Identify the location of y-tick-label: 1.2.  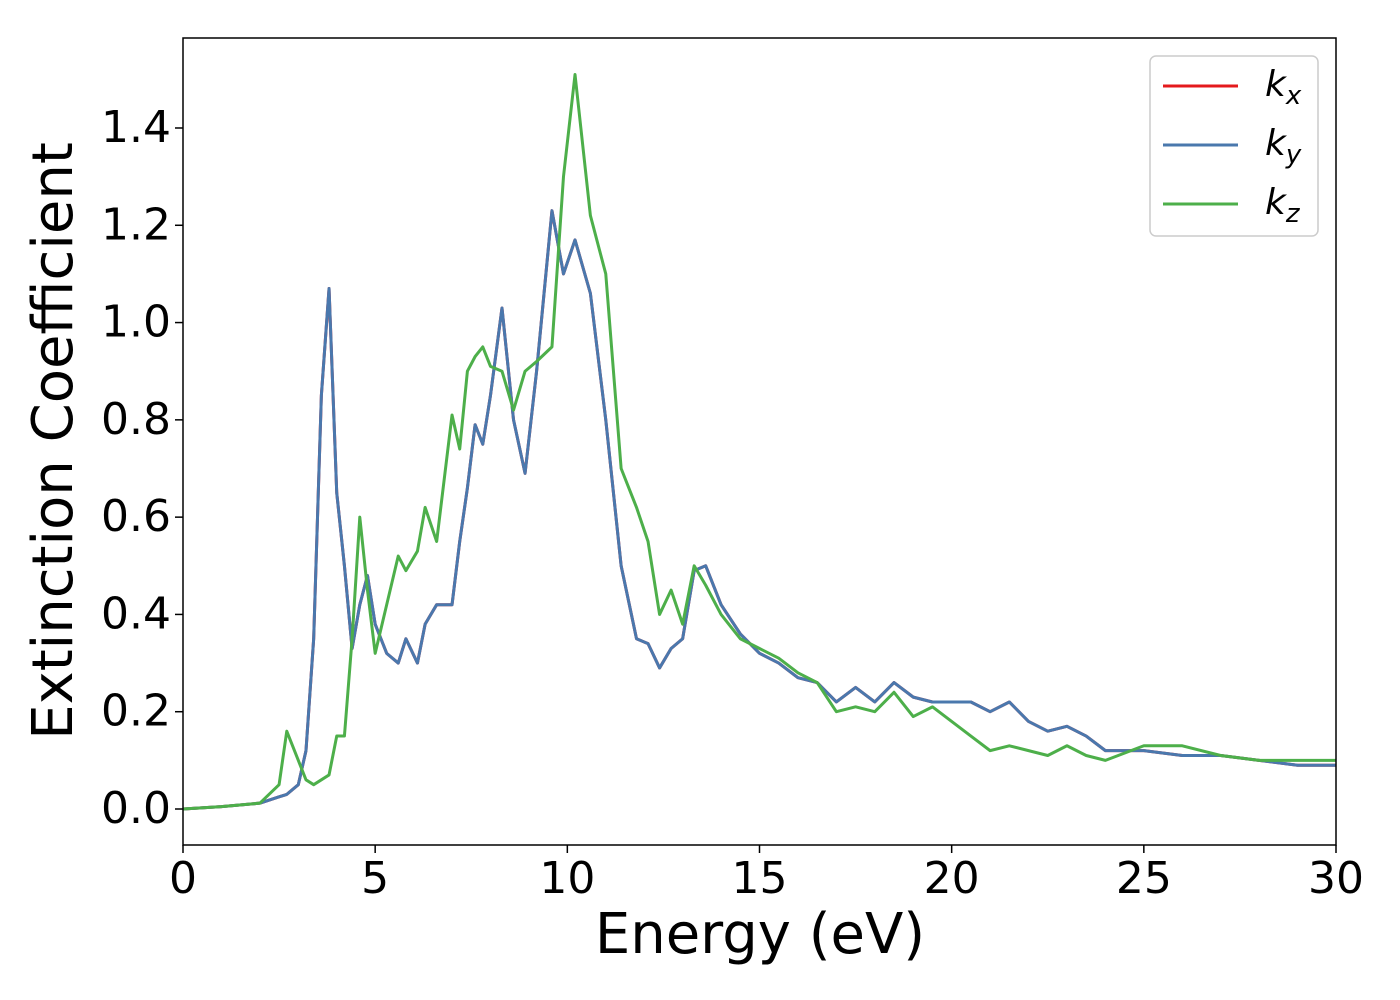
(136, 224).